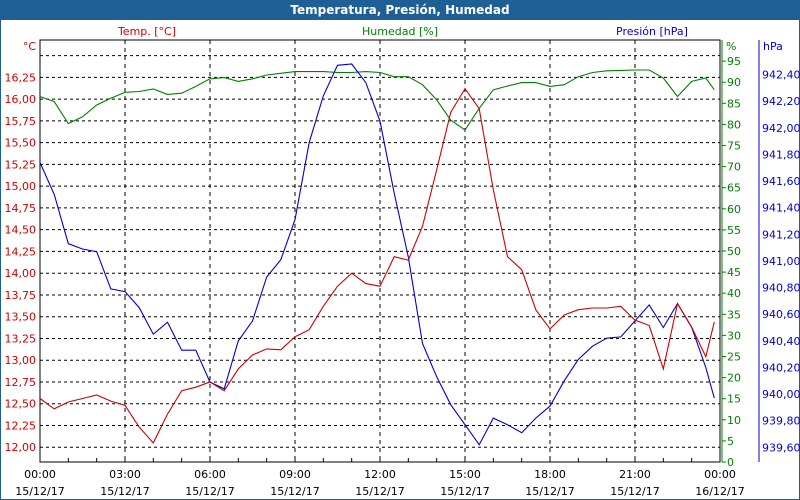 Image resolution: width=800 pixels, height=500 pixels. Describe the element at coordinates (734, 314) in the screenshot. I see `humidity-tick-label: 35` at that location.